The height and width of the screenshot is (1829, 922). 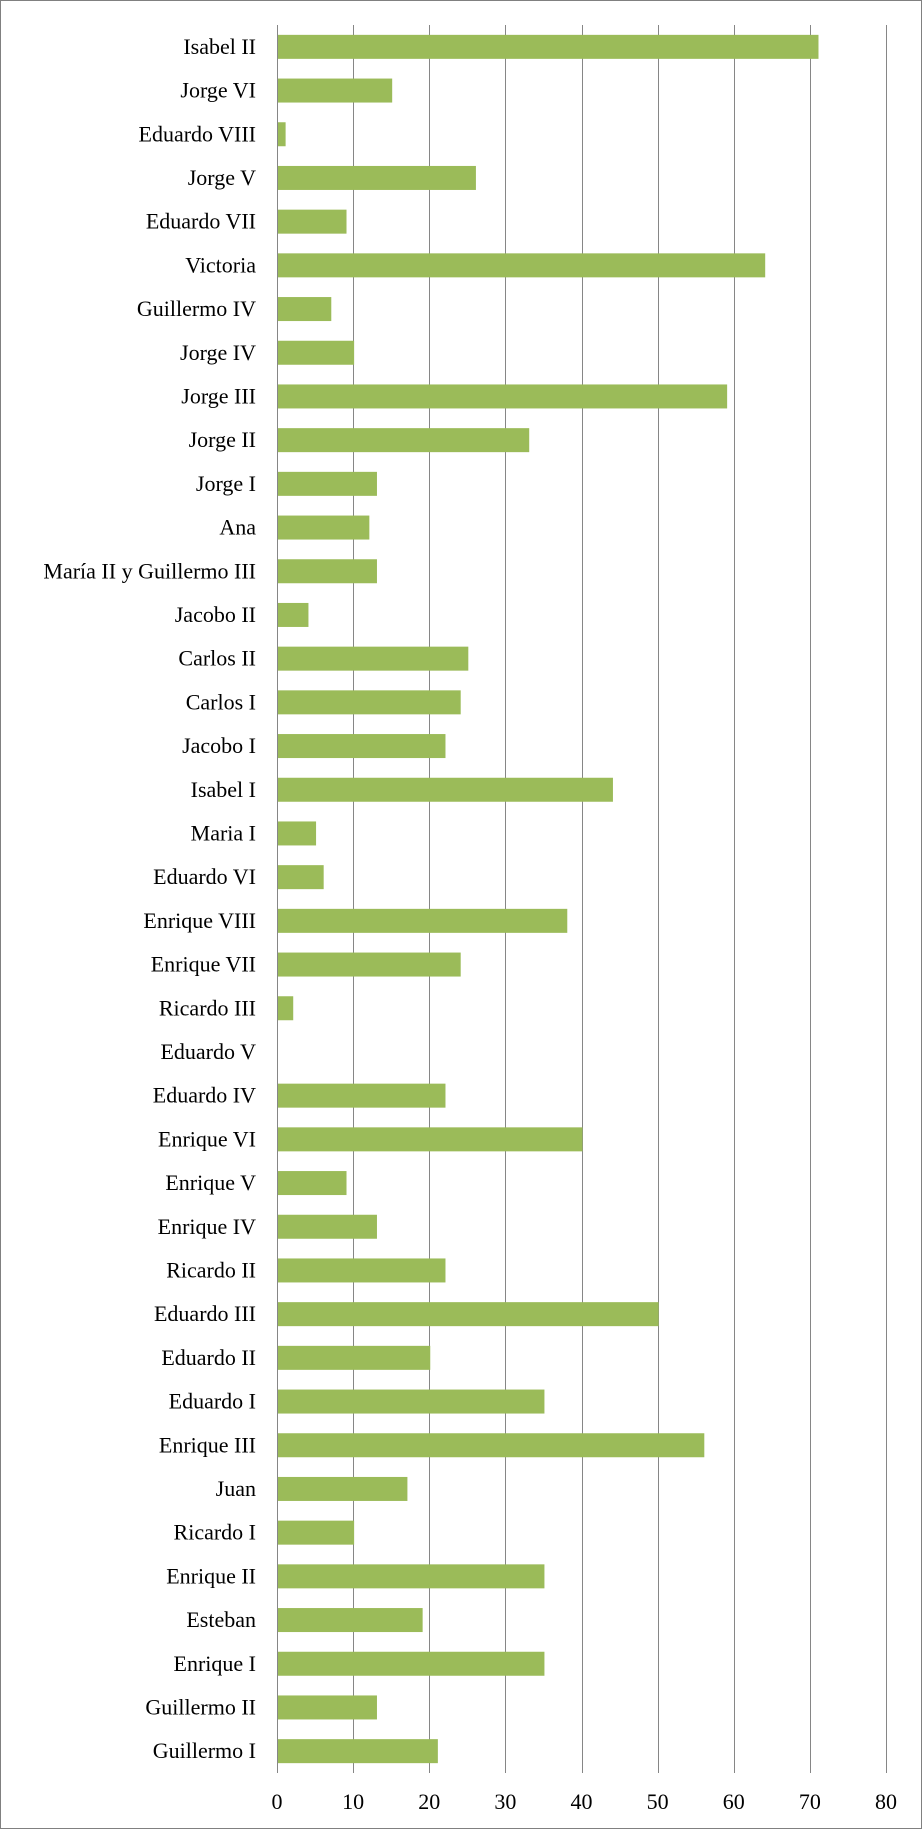 What do you see at coordinates (220, 264) in the screenshot?
I see `category-label: Victoria` at bounding box center [220, 264].